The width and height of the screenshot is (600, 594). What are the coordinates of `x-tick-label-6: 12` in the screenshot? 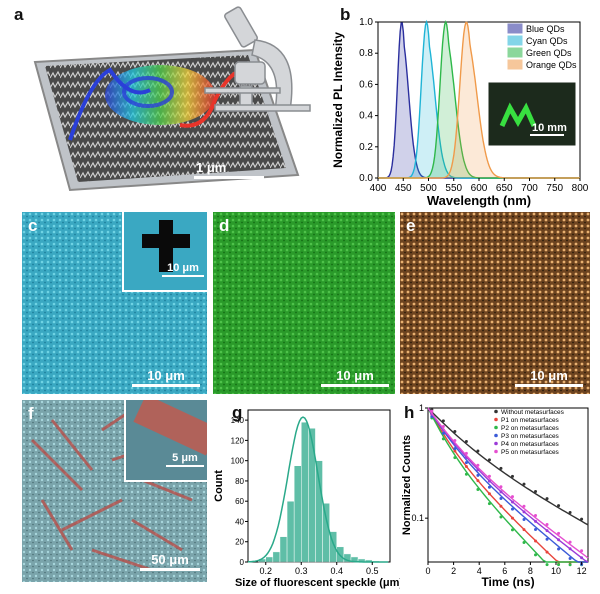 It's located at (582, 571).